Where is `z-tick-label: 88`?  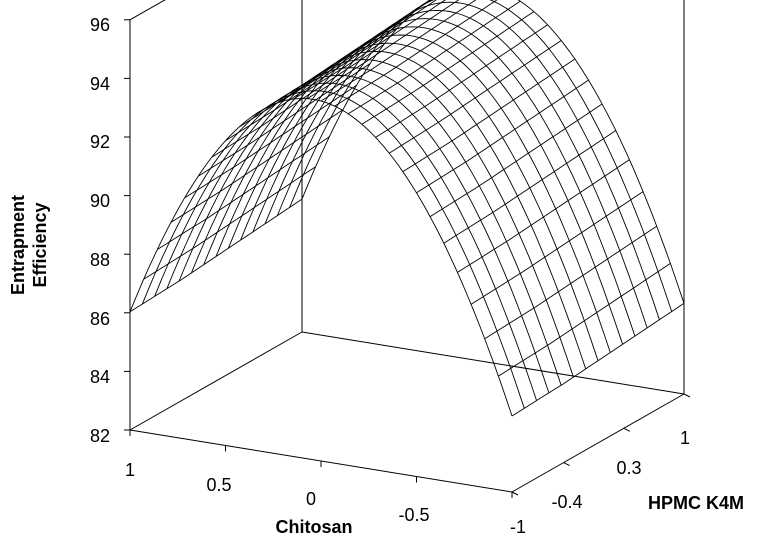
z-tick-label: 88 is located at coordinates (100, 260).